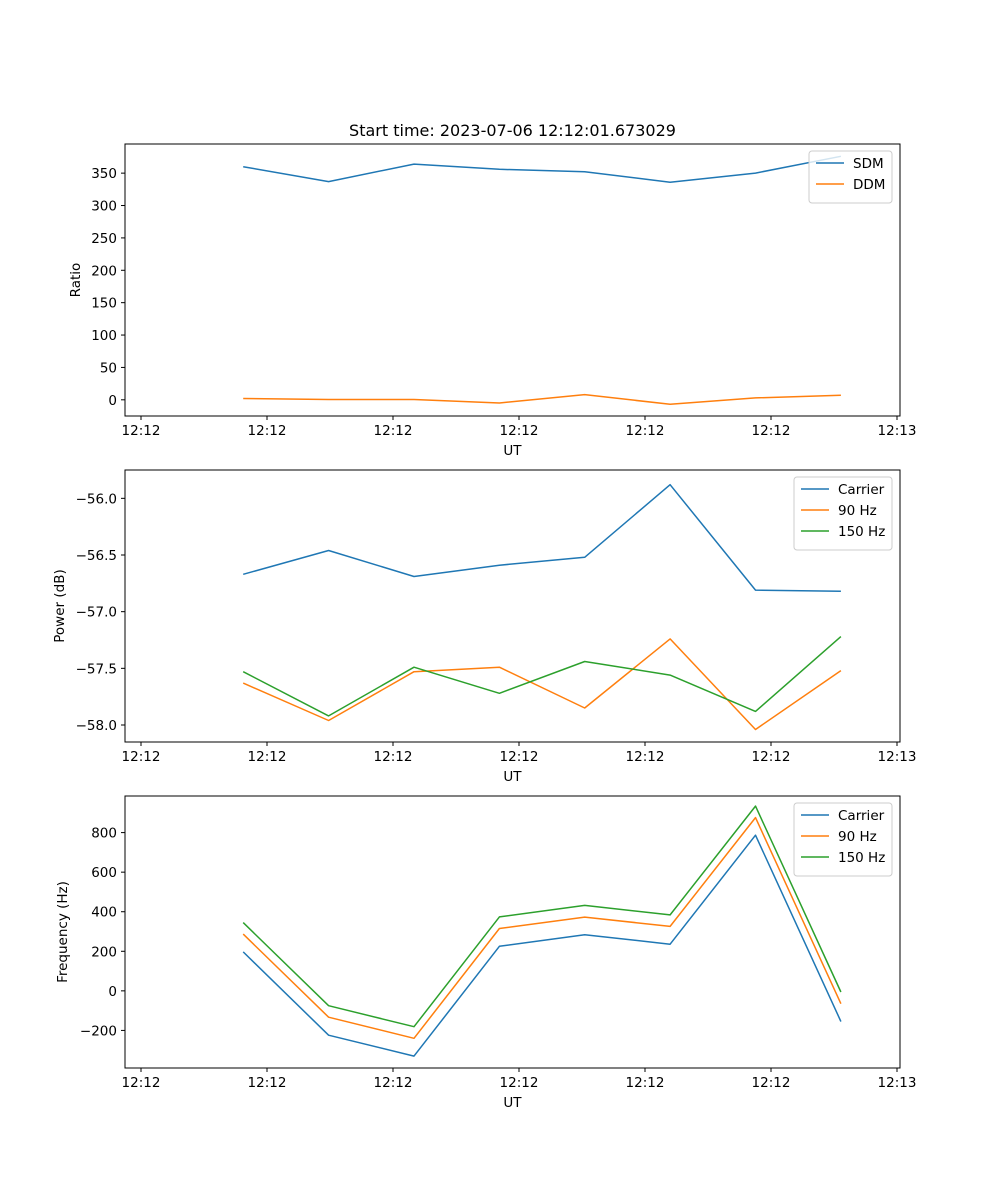  I want to click on y-tick-label: 300, so click(104, 207).